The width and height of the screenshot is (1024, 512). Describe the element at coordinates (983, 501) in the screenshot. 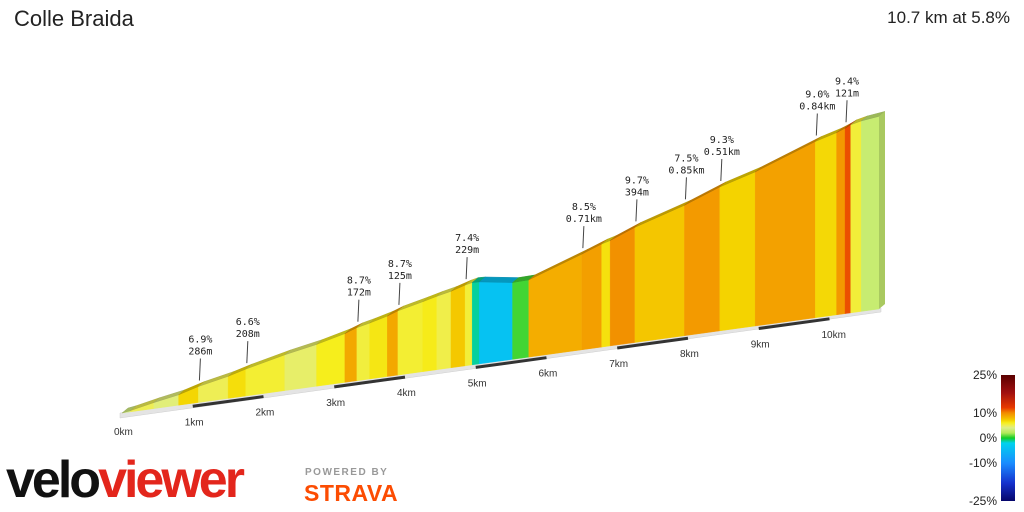

I see `color-scale-label: -25%` at that location.